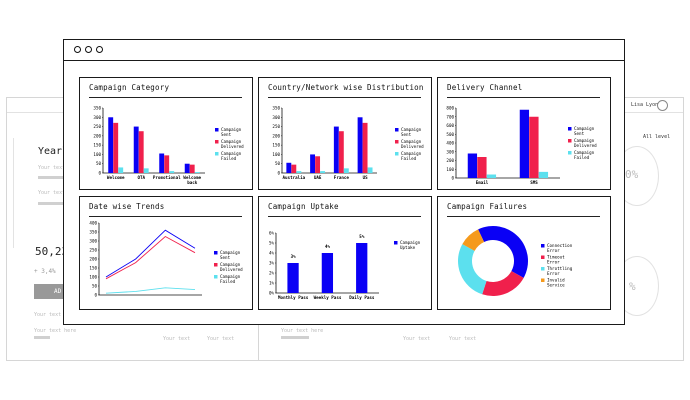  Describe the element at coordinates (278, 163) in the screenshot. I see `y-tick-label: 50` at that location.